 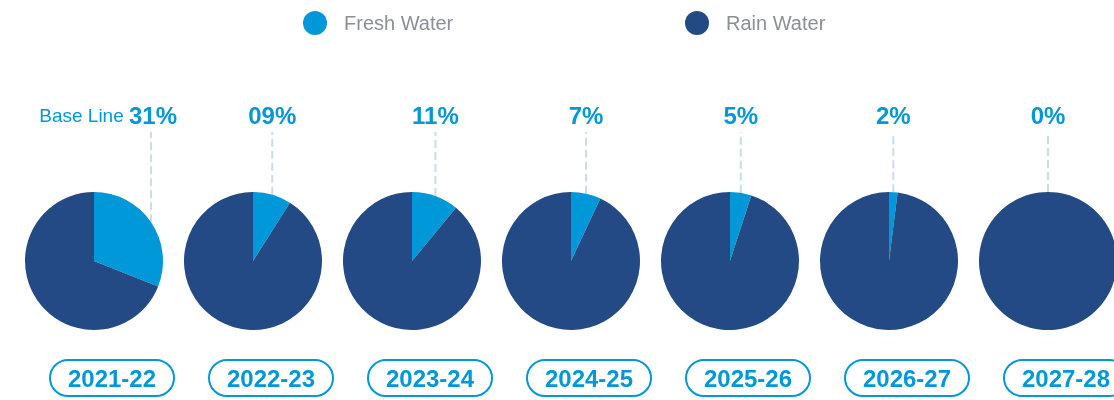 What do you see at coordinates (1048, 115) in the screenshot?
I see `text: 0%` at bounding box center [1048, 115].